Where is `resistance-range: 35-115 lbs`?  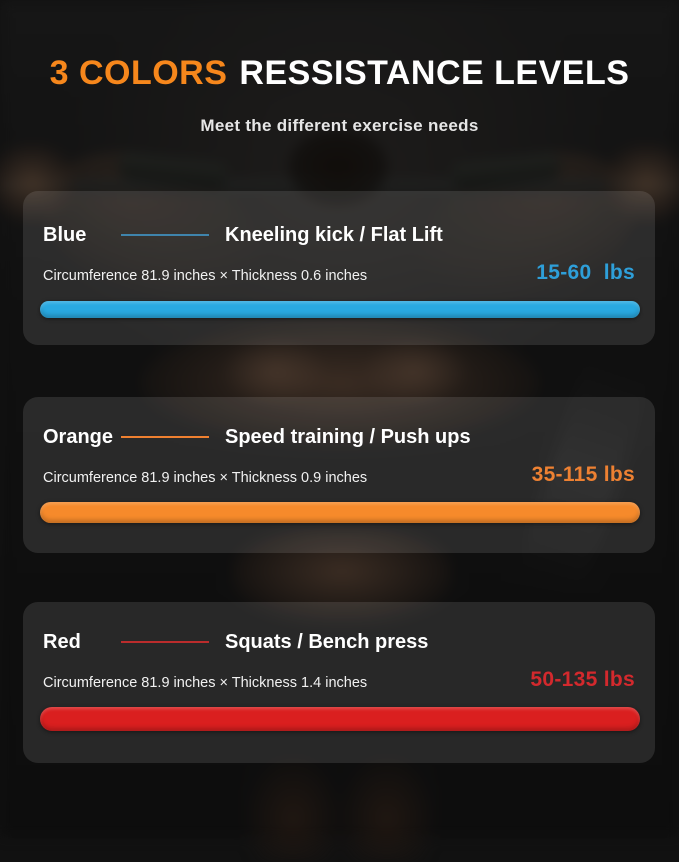
resistance-range: 35-115 lbs is located at coordinates (583, 474).